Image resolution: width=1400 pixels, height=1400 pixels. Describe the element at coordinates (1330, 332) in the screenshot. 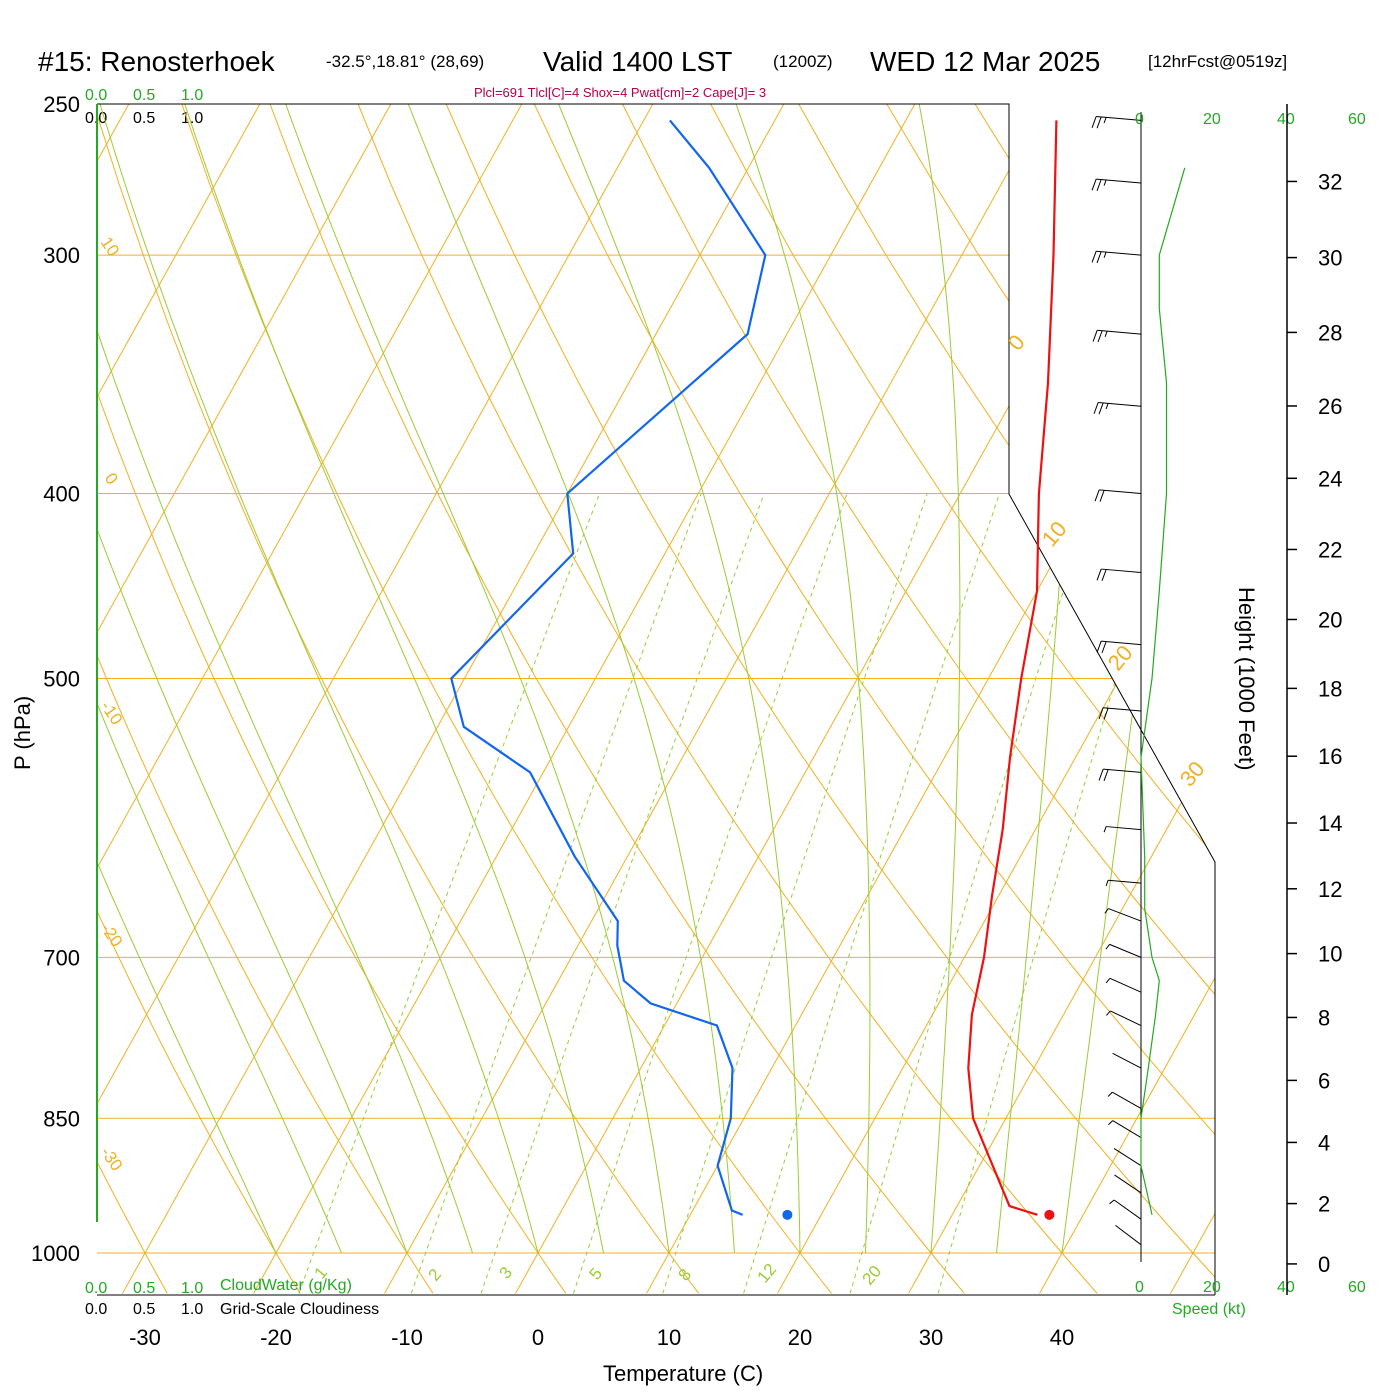

I see `height-tick-28: 28` at that location.